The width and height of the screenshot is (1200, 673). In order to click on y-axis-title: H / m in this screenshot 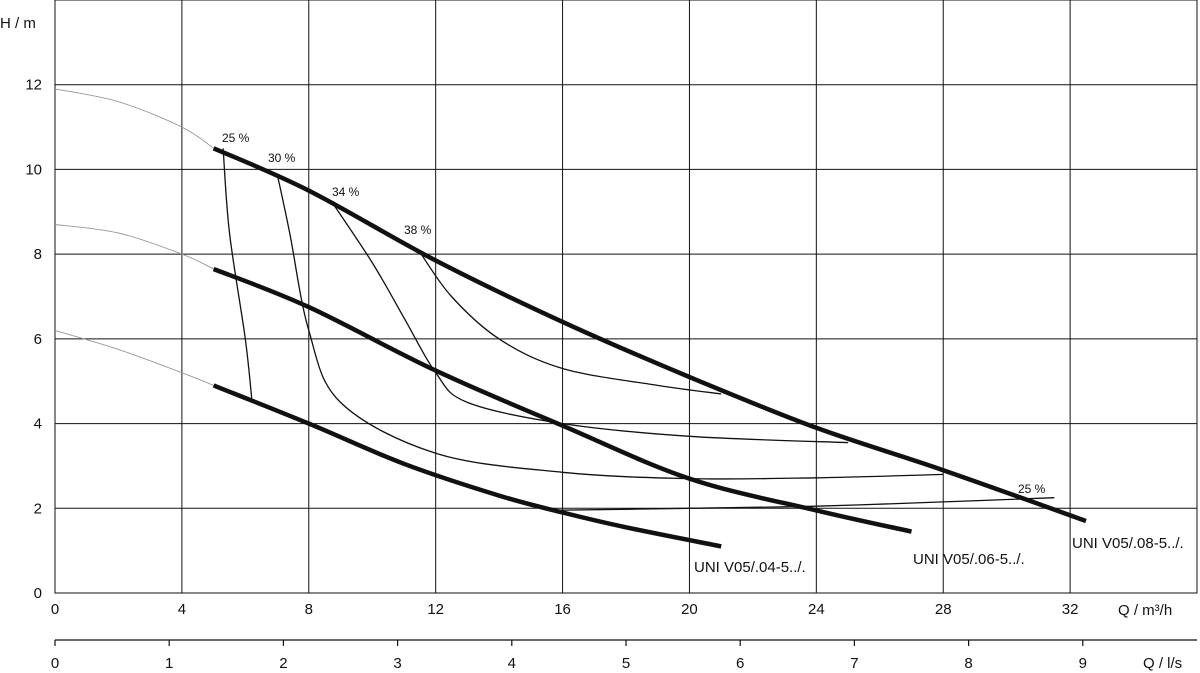, I will do `click(18, 23)`.